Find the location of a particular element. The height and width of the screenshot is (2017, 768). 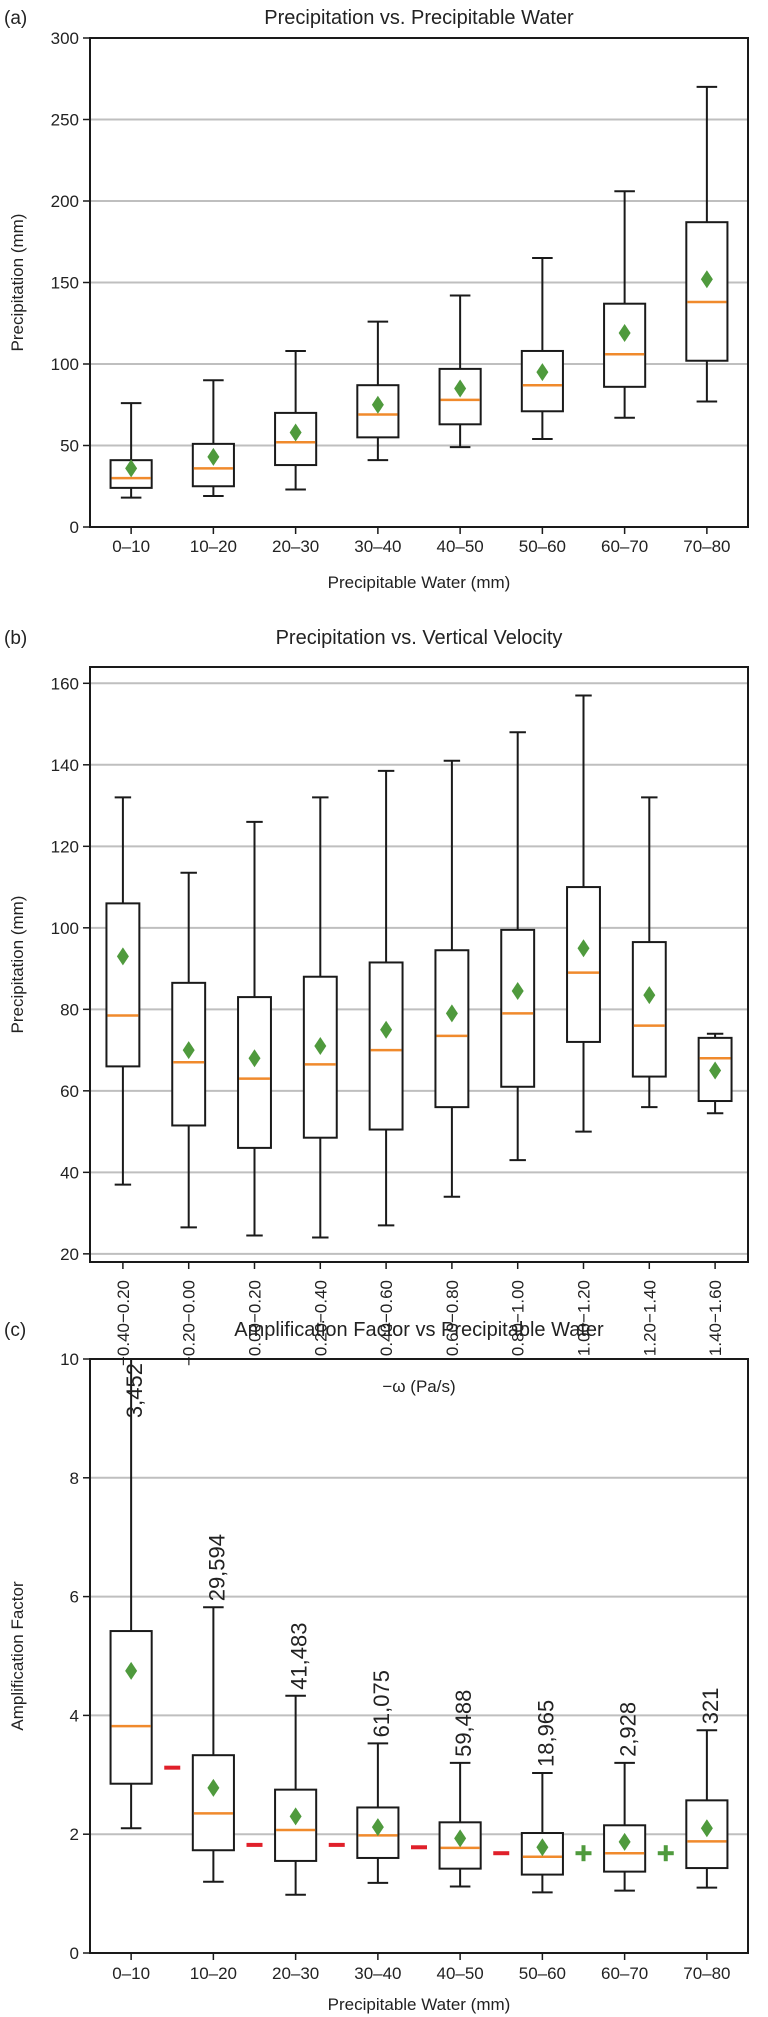

sample-count-label: 41,483 is located at coordinates (299, 1656).